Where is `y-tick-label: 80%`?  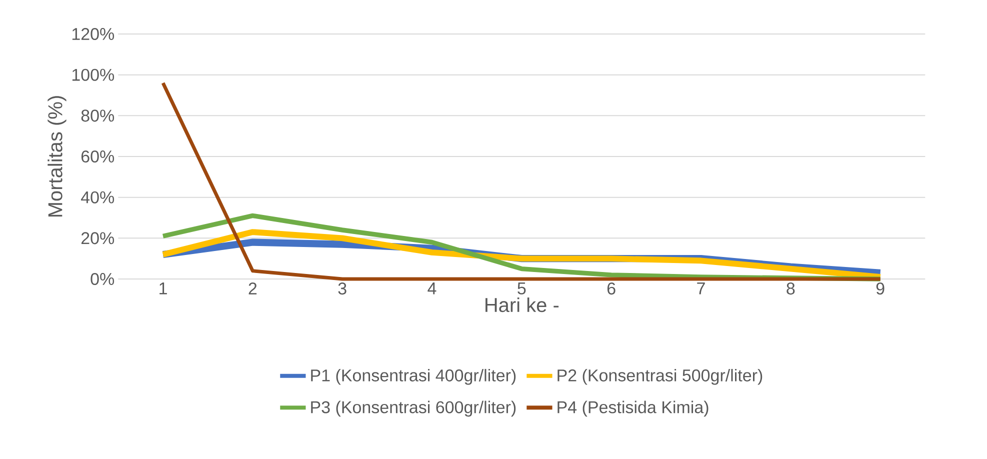 y-tick-label: 80% is located at coordinates (97, 116).